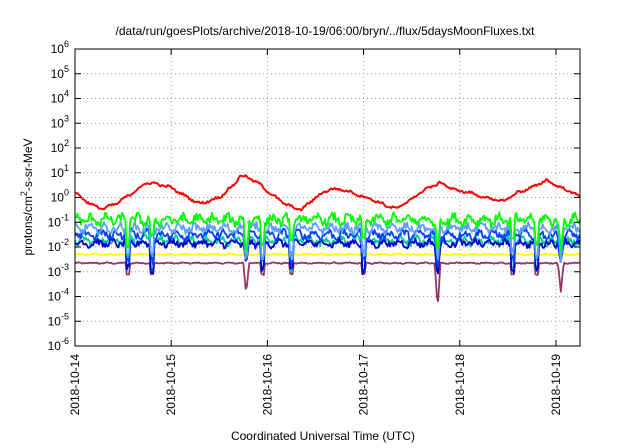 The height and width of the screenshot is (448, 640). Describe the element at coordinates (60, 97) in the screenshot. I see `y-tick-label: 10⁴` at that location.